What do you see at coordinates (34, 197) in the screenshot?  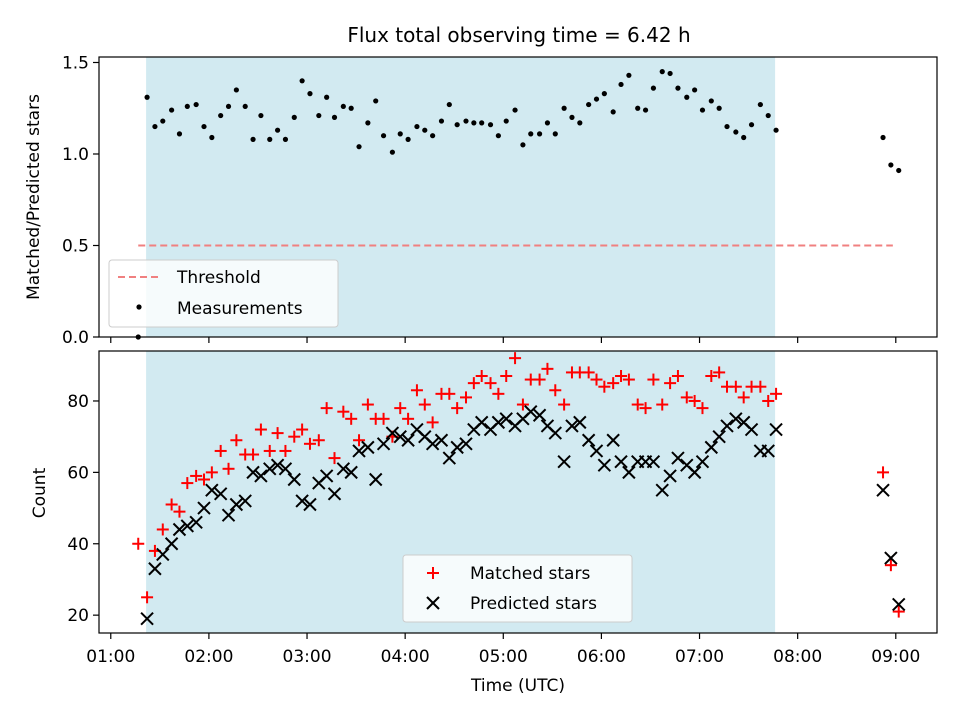 I see `top-y-axis-label: Matched/Predicted stars` at bounding box center [34, 197].